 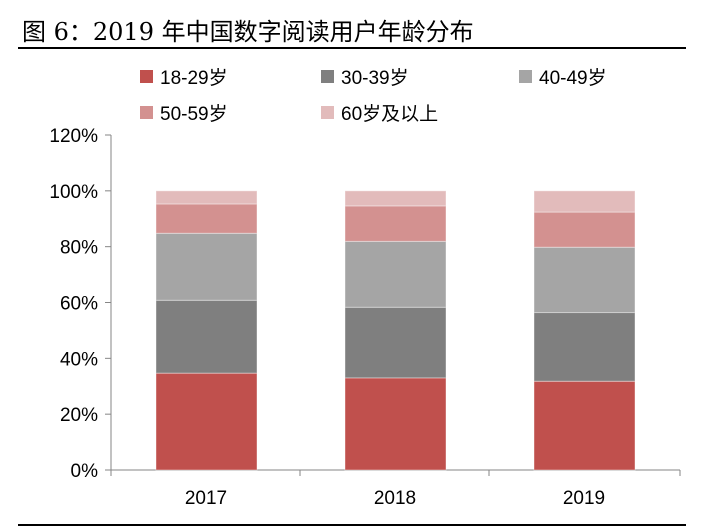 What do you see at coordinates (79, 248) in the screenshot?
I see `y-tick-label: 80%` at bounding box center [79, 248].